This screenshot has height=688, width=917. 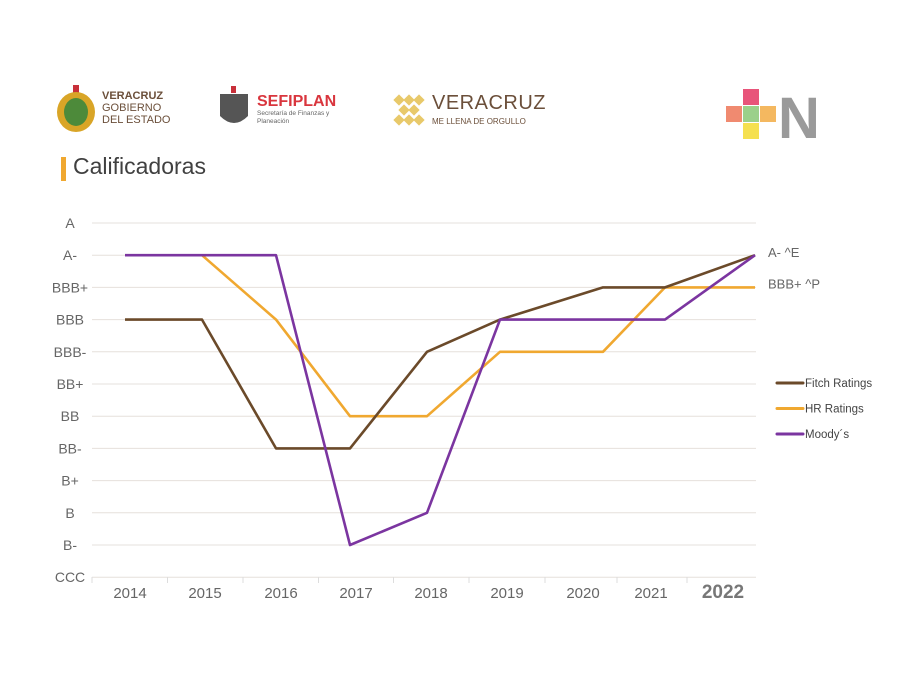 I want to click on y-tick-label: A, so click(x=70, y=223).